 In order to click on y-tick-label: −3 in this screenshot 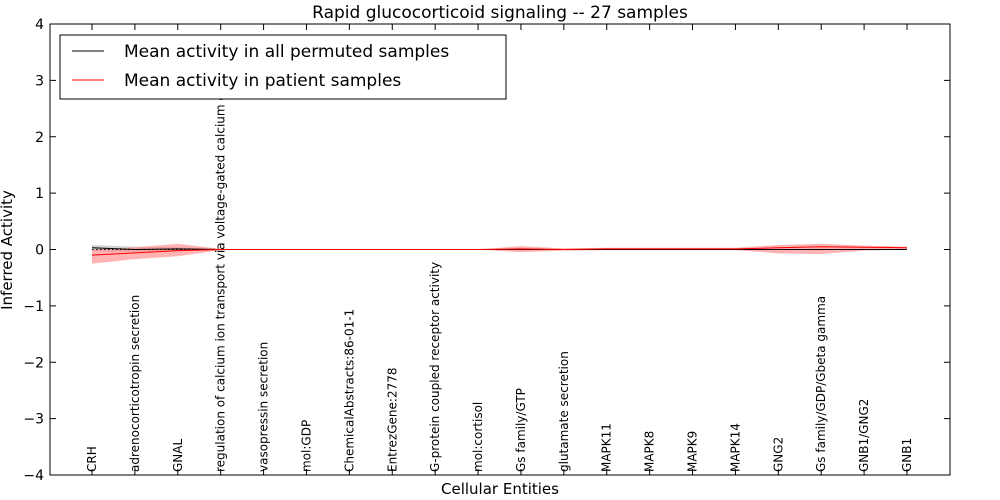, I will do `click(33, 420)`.